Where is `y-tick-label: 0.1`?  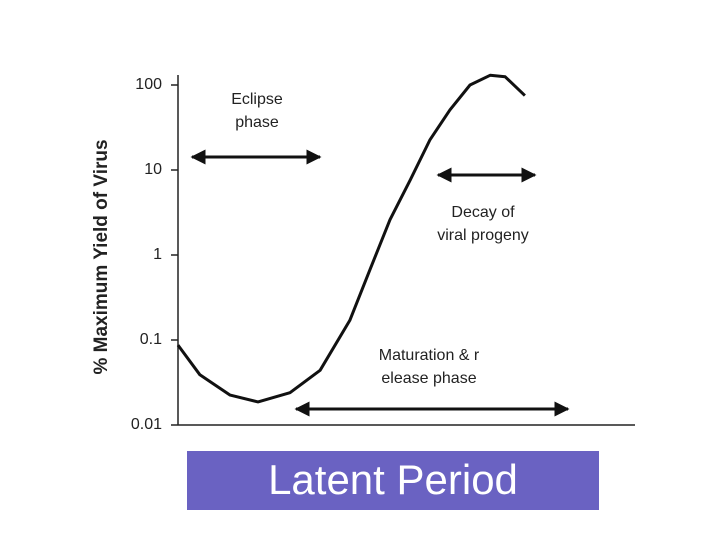
y-tick-label: 0.1 is located at coordinates (151, 339).